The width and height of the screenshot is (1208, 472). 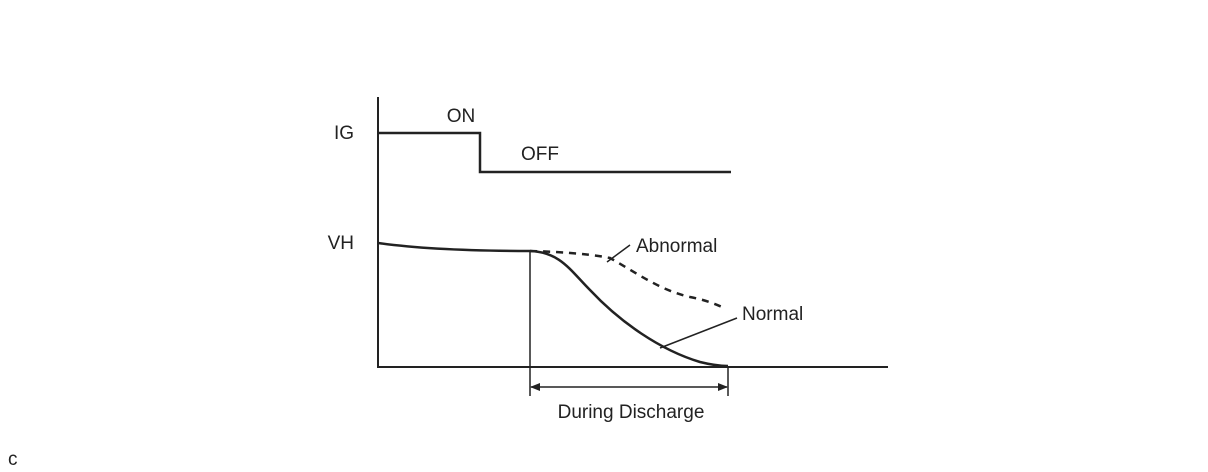 I want to click on abnormal-label: Abnormal, so click(x=676, y=246).